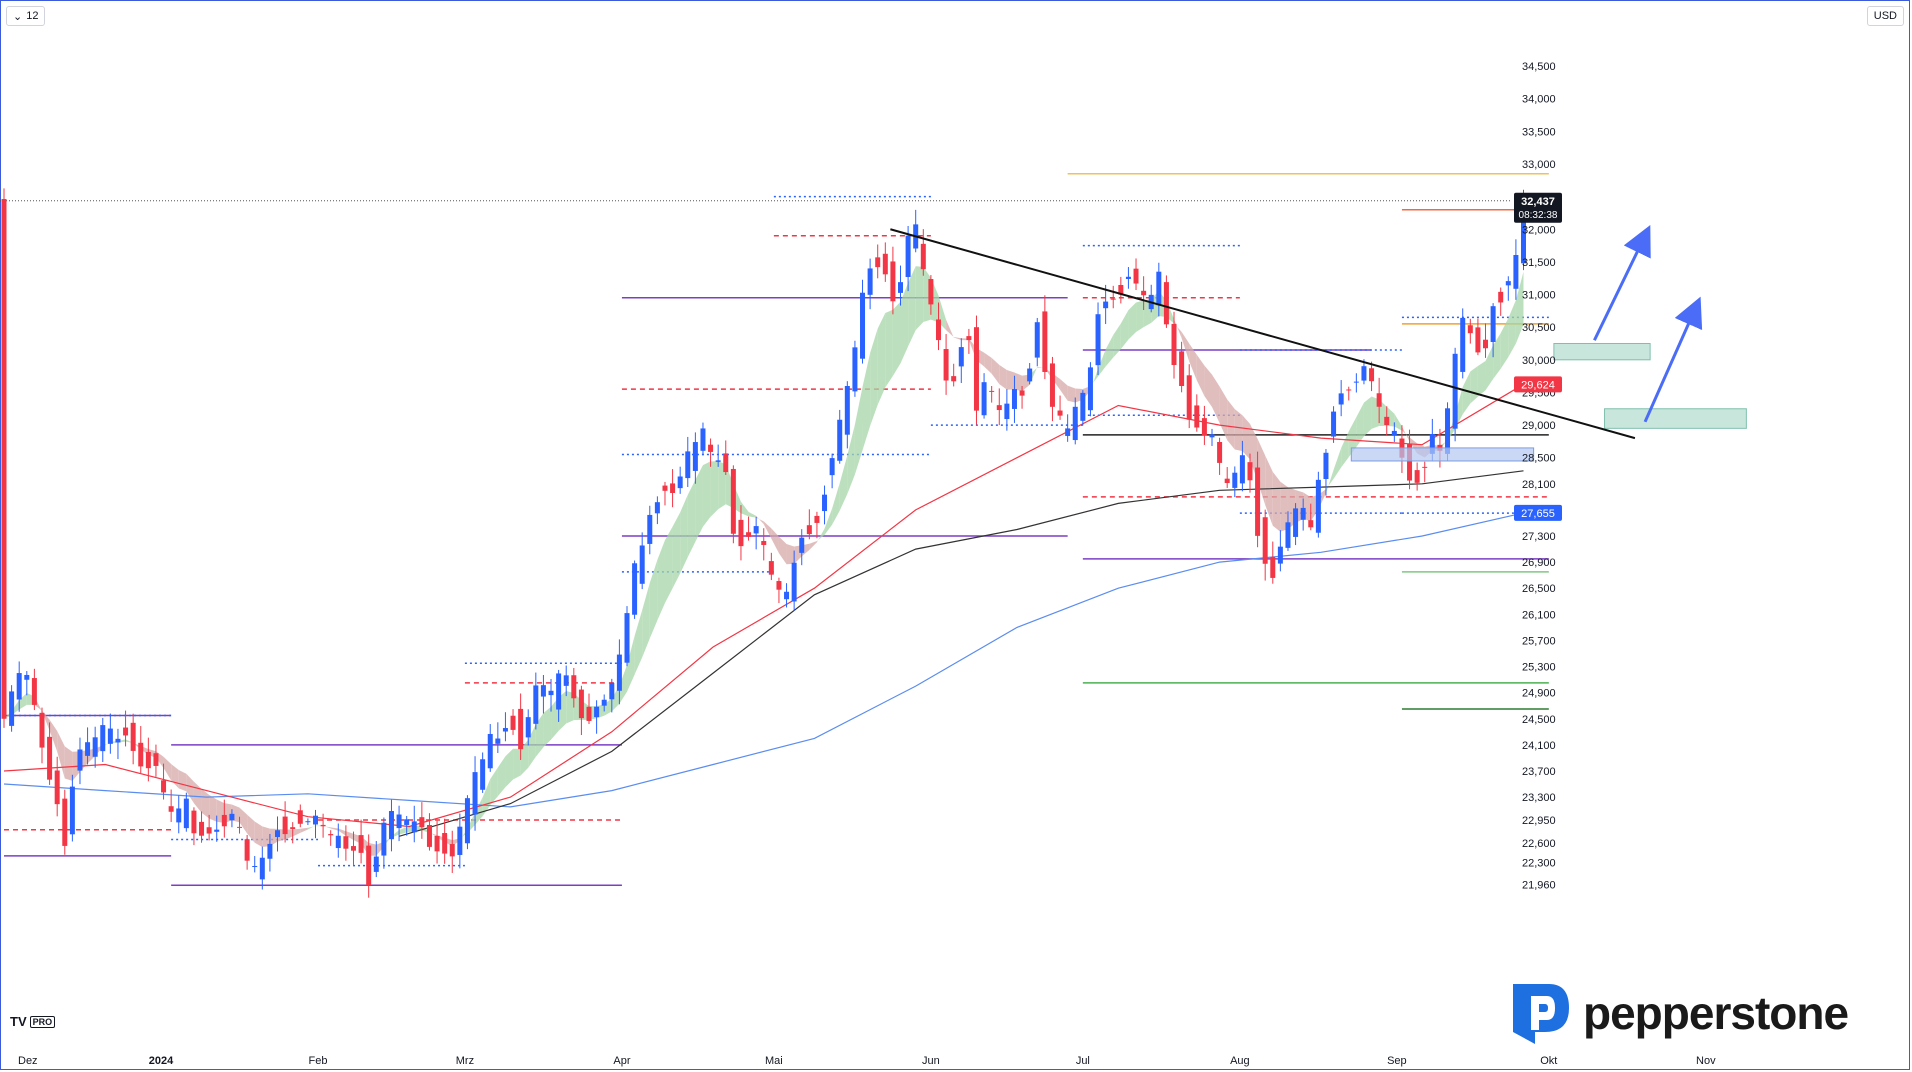  What do you see at coordinates (1539, 100) in the screenshot?
I see `y-tick-label: 34,000` at bounding box center [1539, 100].